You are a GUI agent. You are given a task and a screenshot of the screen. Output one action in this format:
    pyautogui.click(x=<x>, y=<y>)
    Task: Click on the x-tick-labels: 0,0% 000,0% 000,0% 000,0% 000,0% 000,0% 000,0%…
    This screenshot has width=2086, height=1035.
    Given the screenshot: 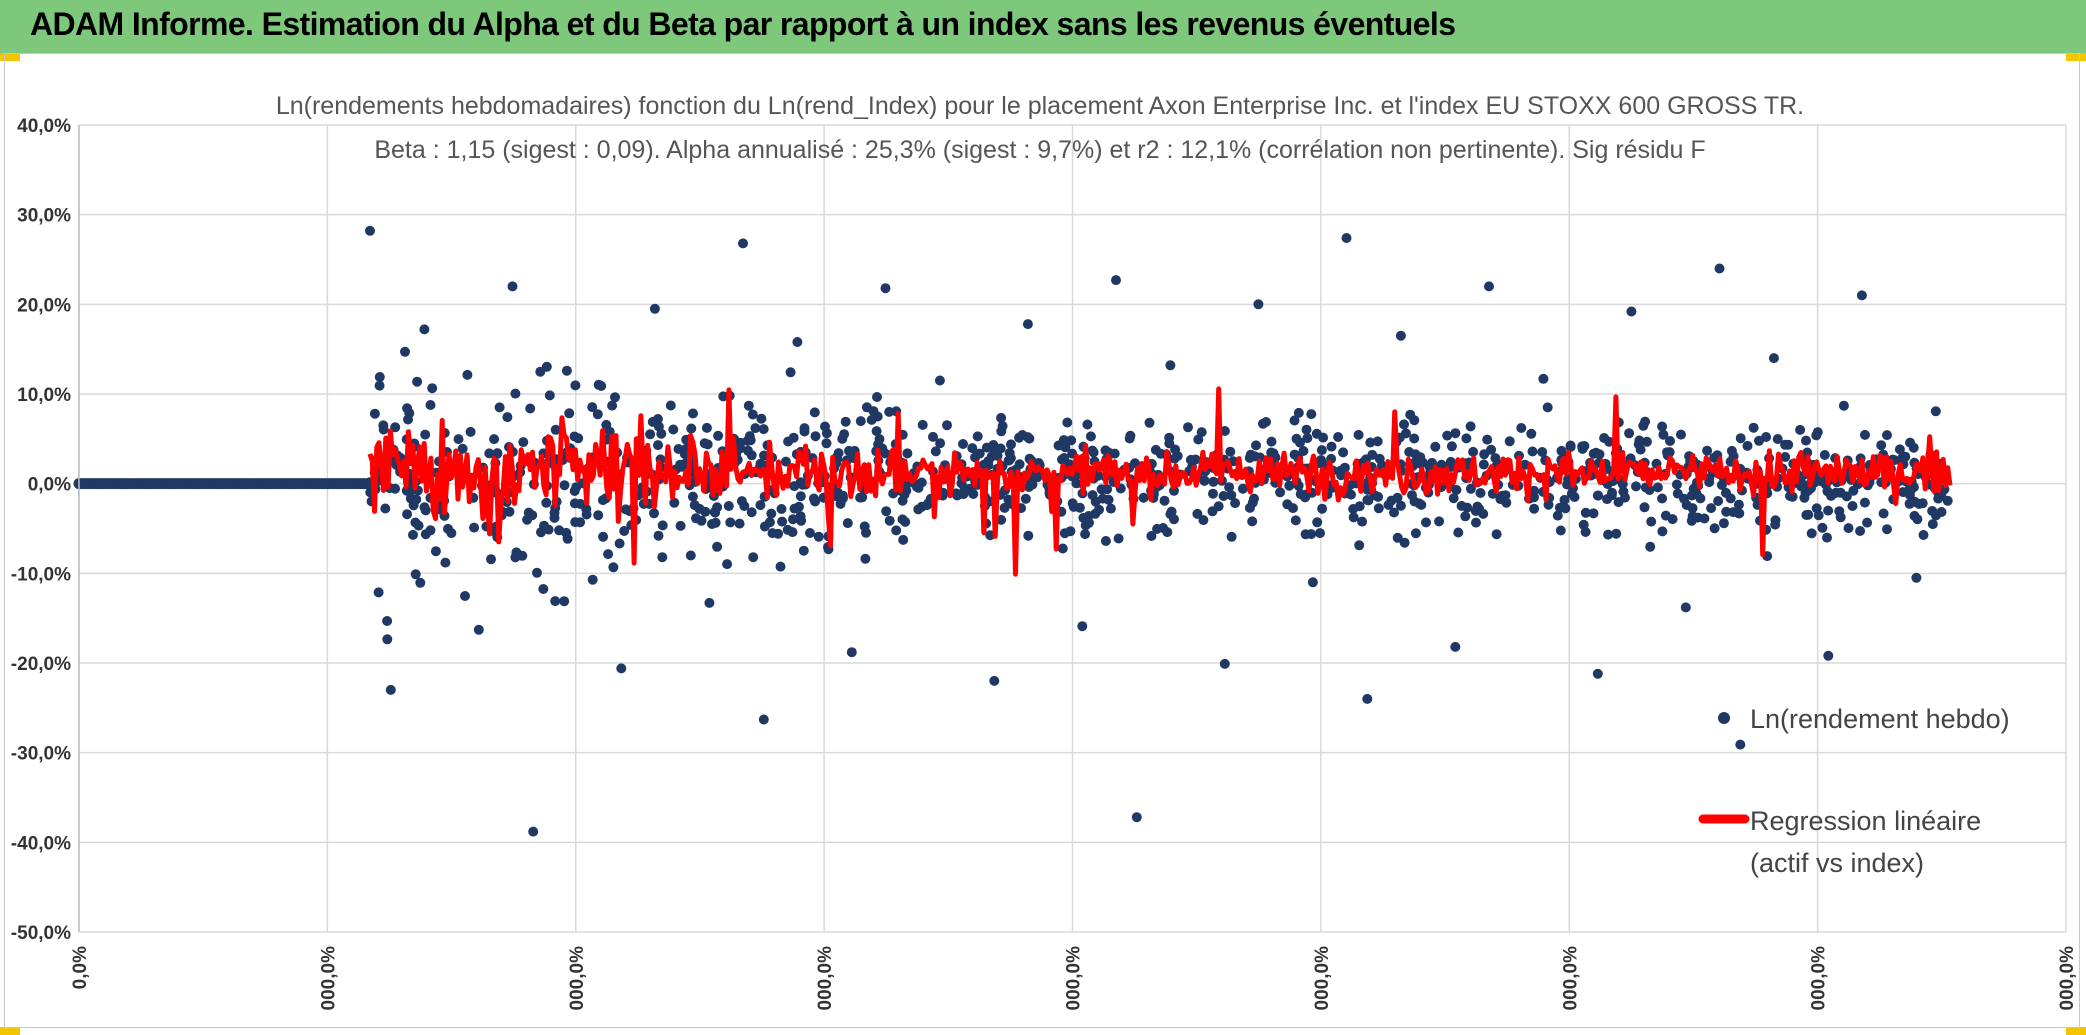 What is the action you would take?
    pyautogui.click(x=1074, y=978)
    